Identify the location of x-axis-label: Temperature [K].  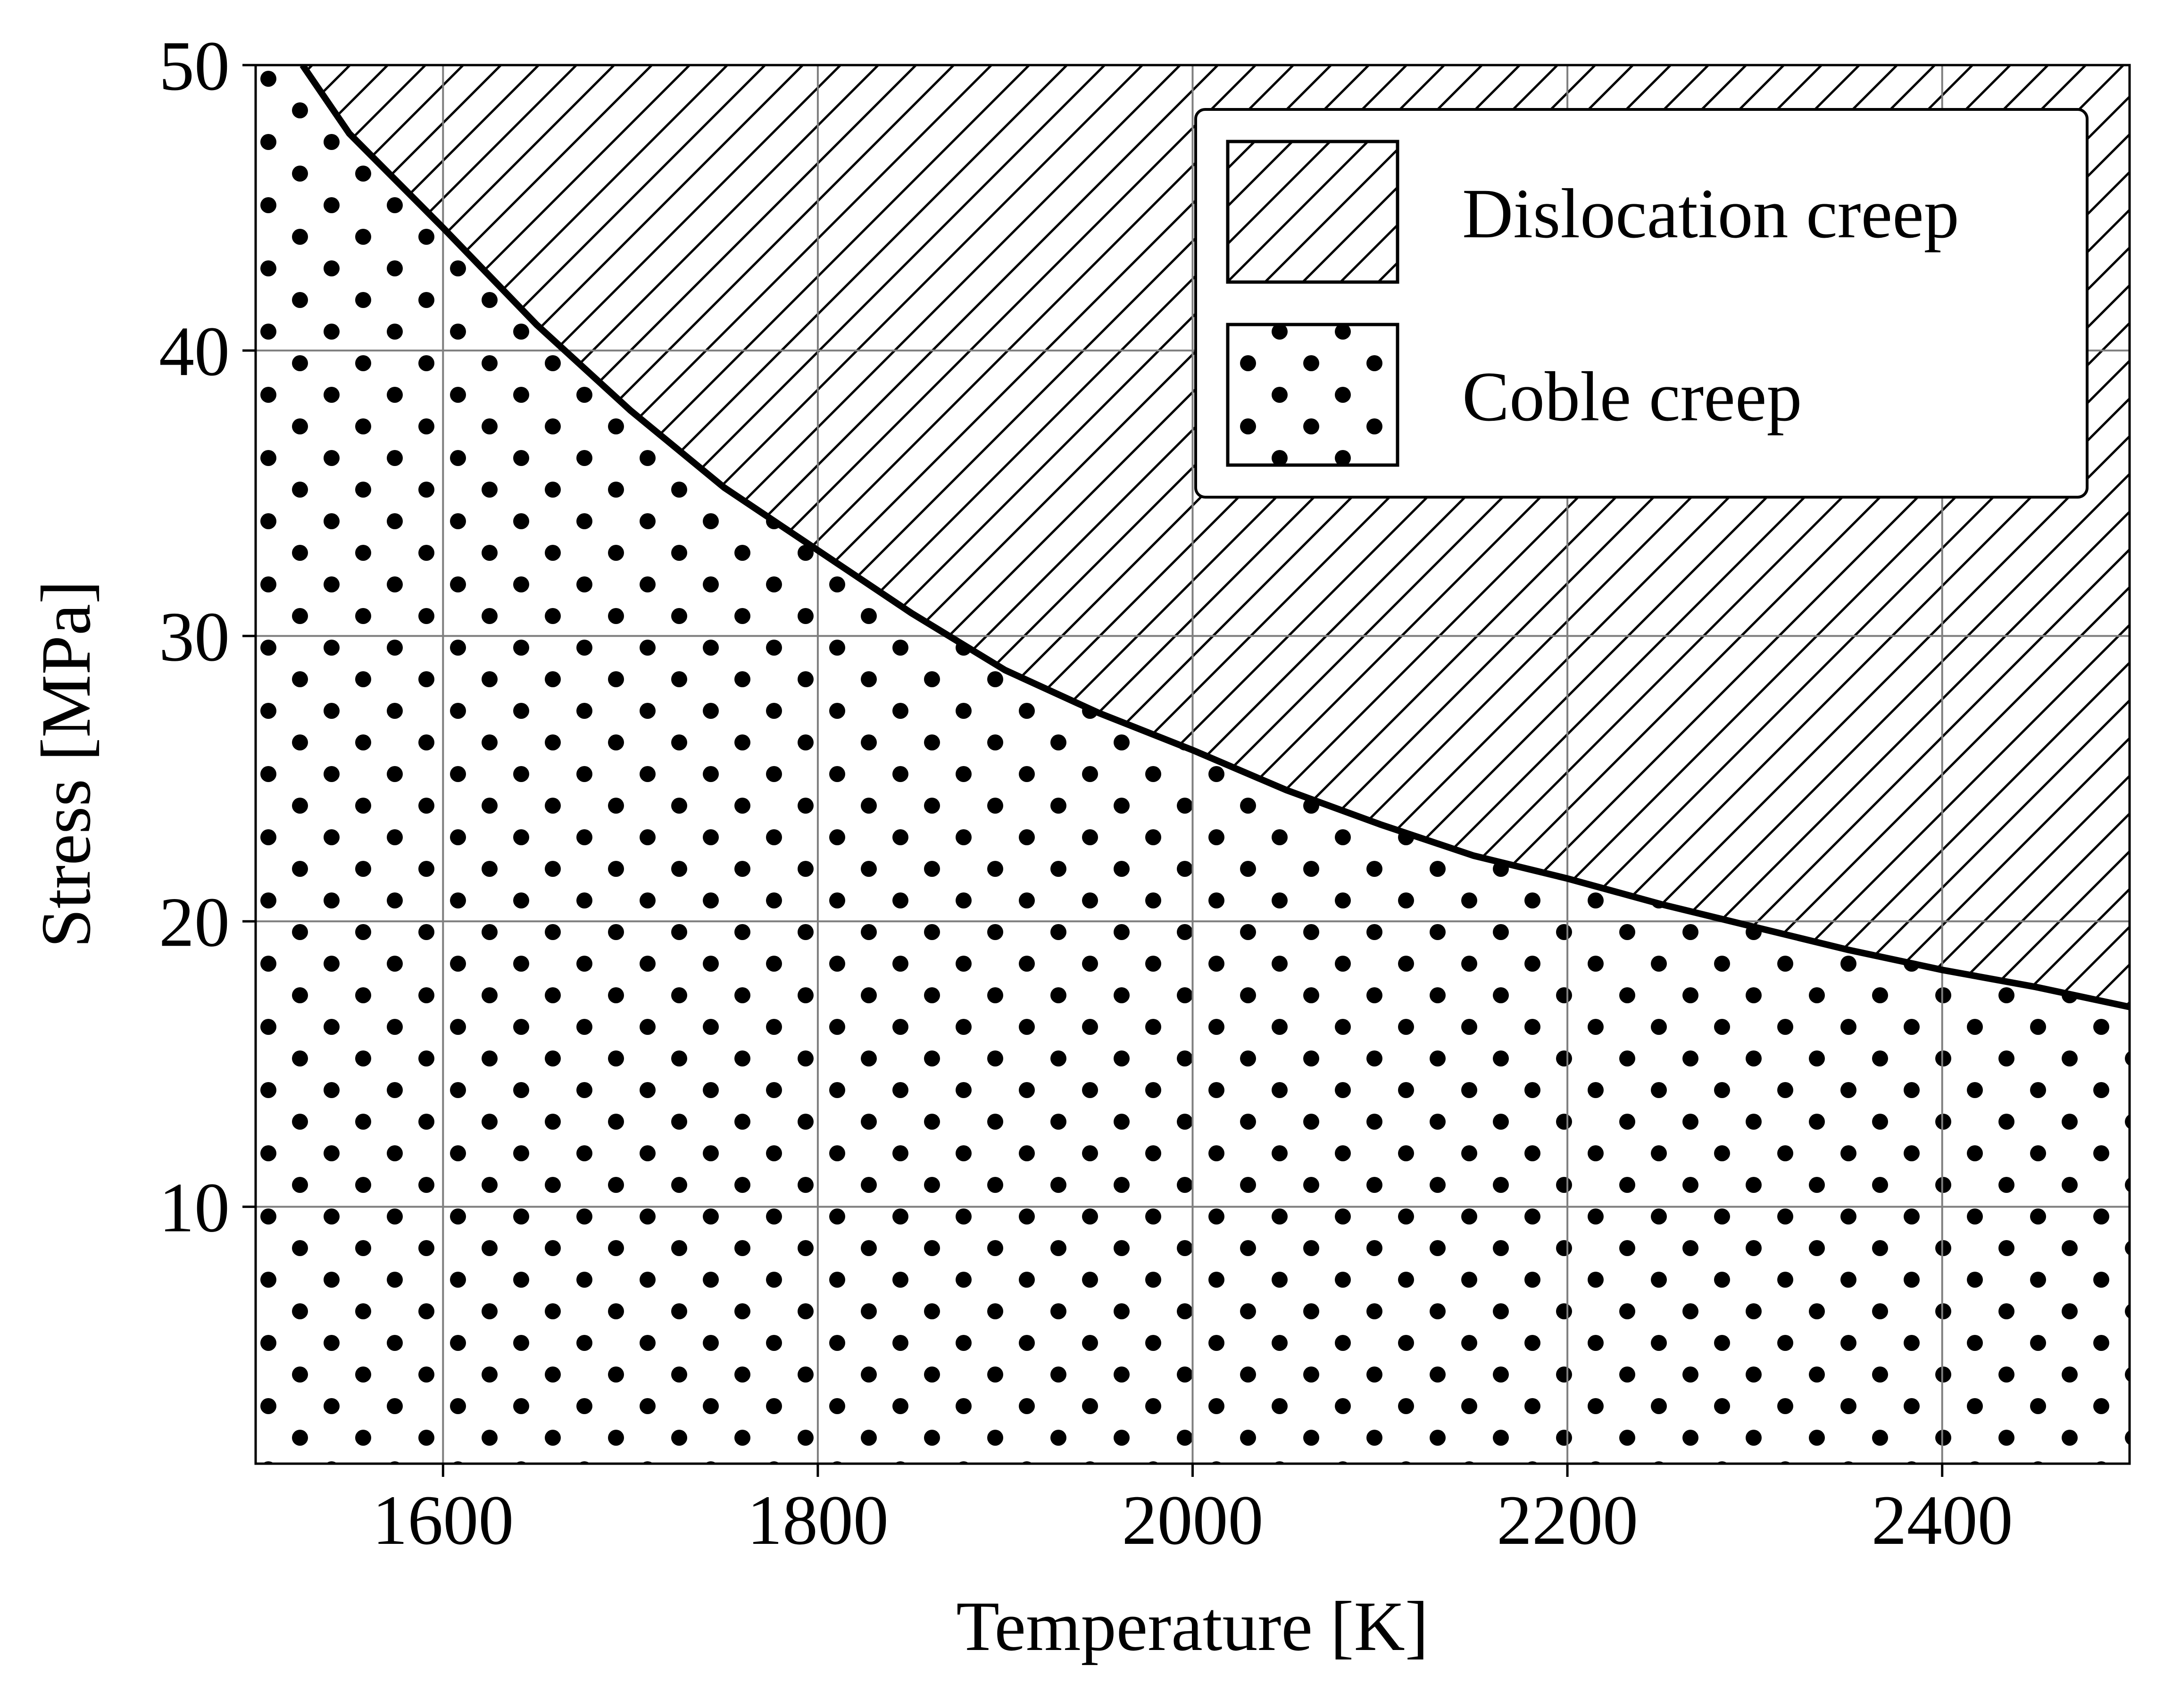
(1192, 1626).